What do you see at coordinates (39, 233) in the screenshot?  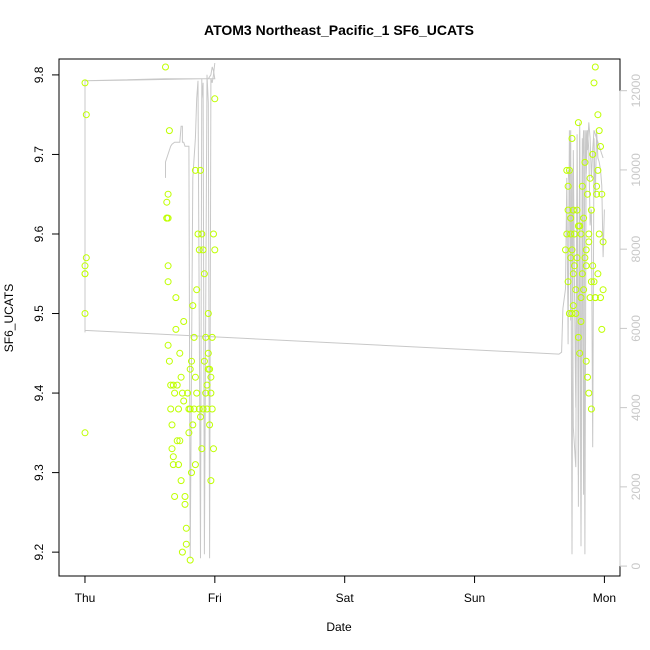 I see `y-tick-label: 9.6` at bounding box center [39, 233].